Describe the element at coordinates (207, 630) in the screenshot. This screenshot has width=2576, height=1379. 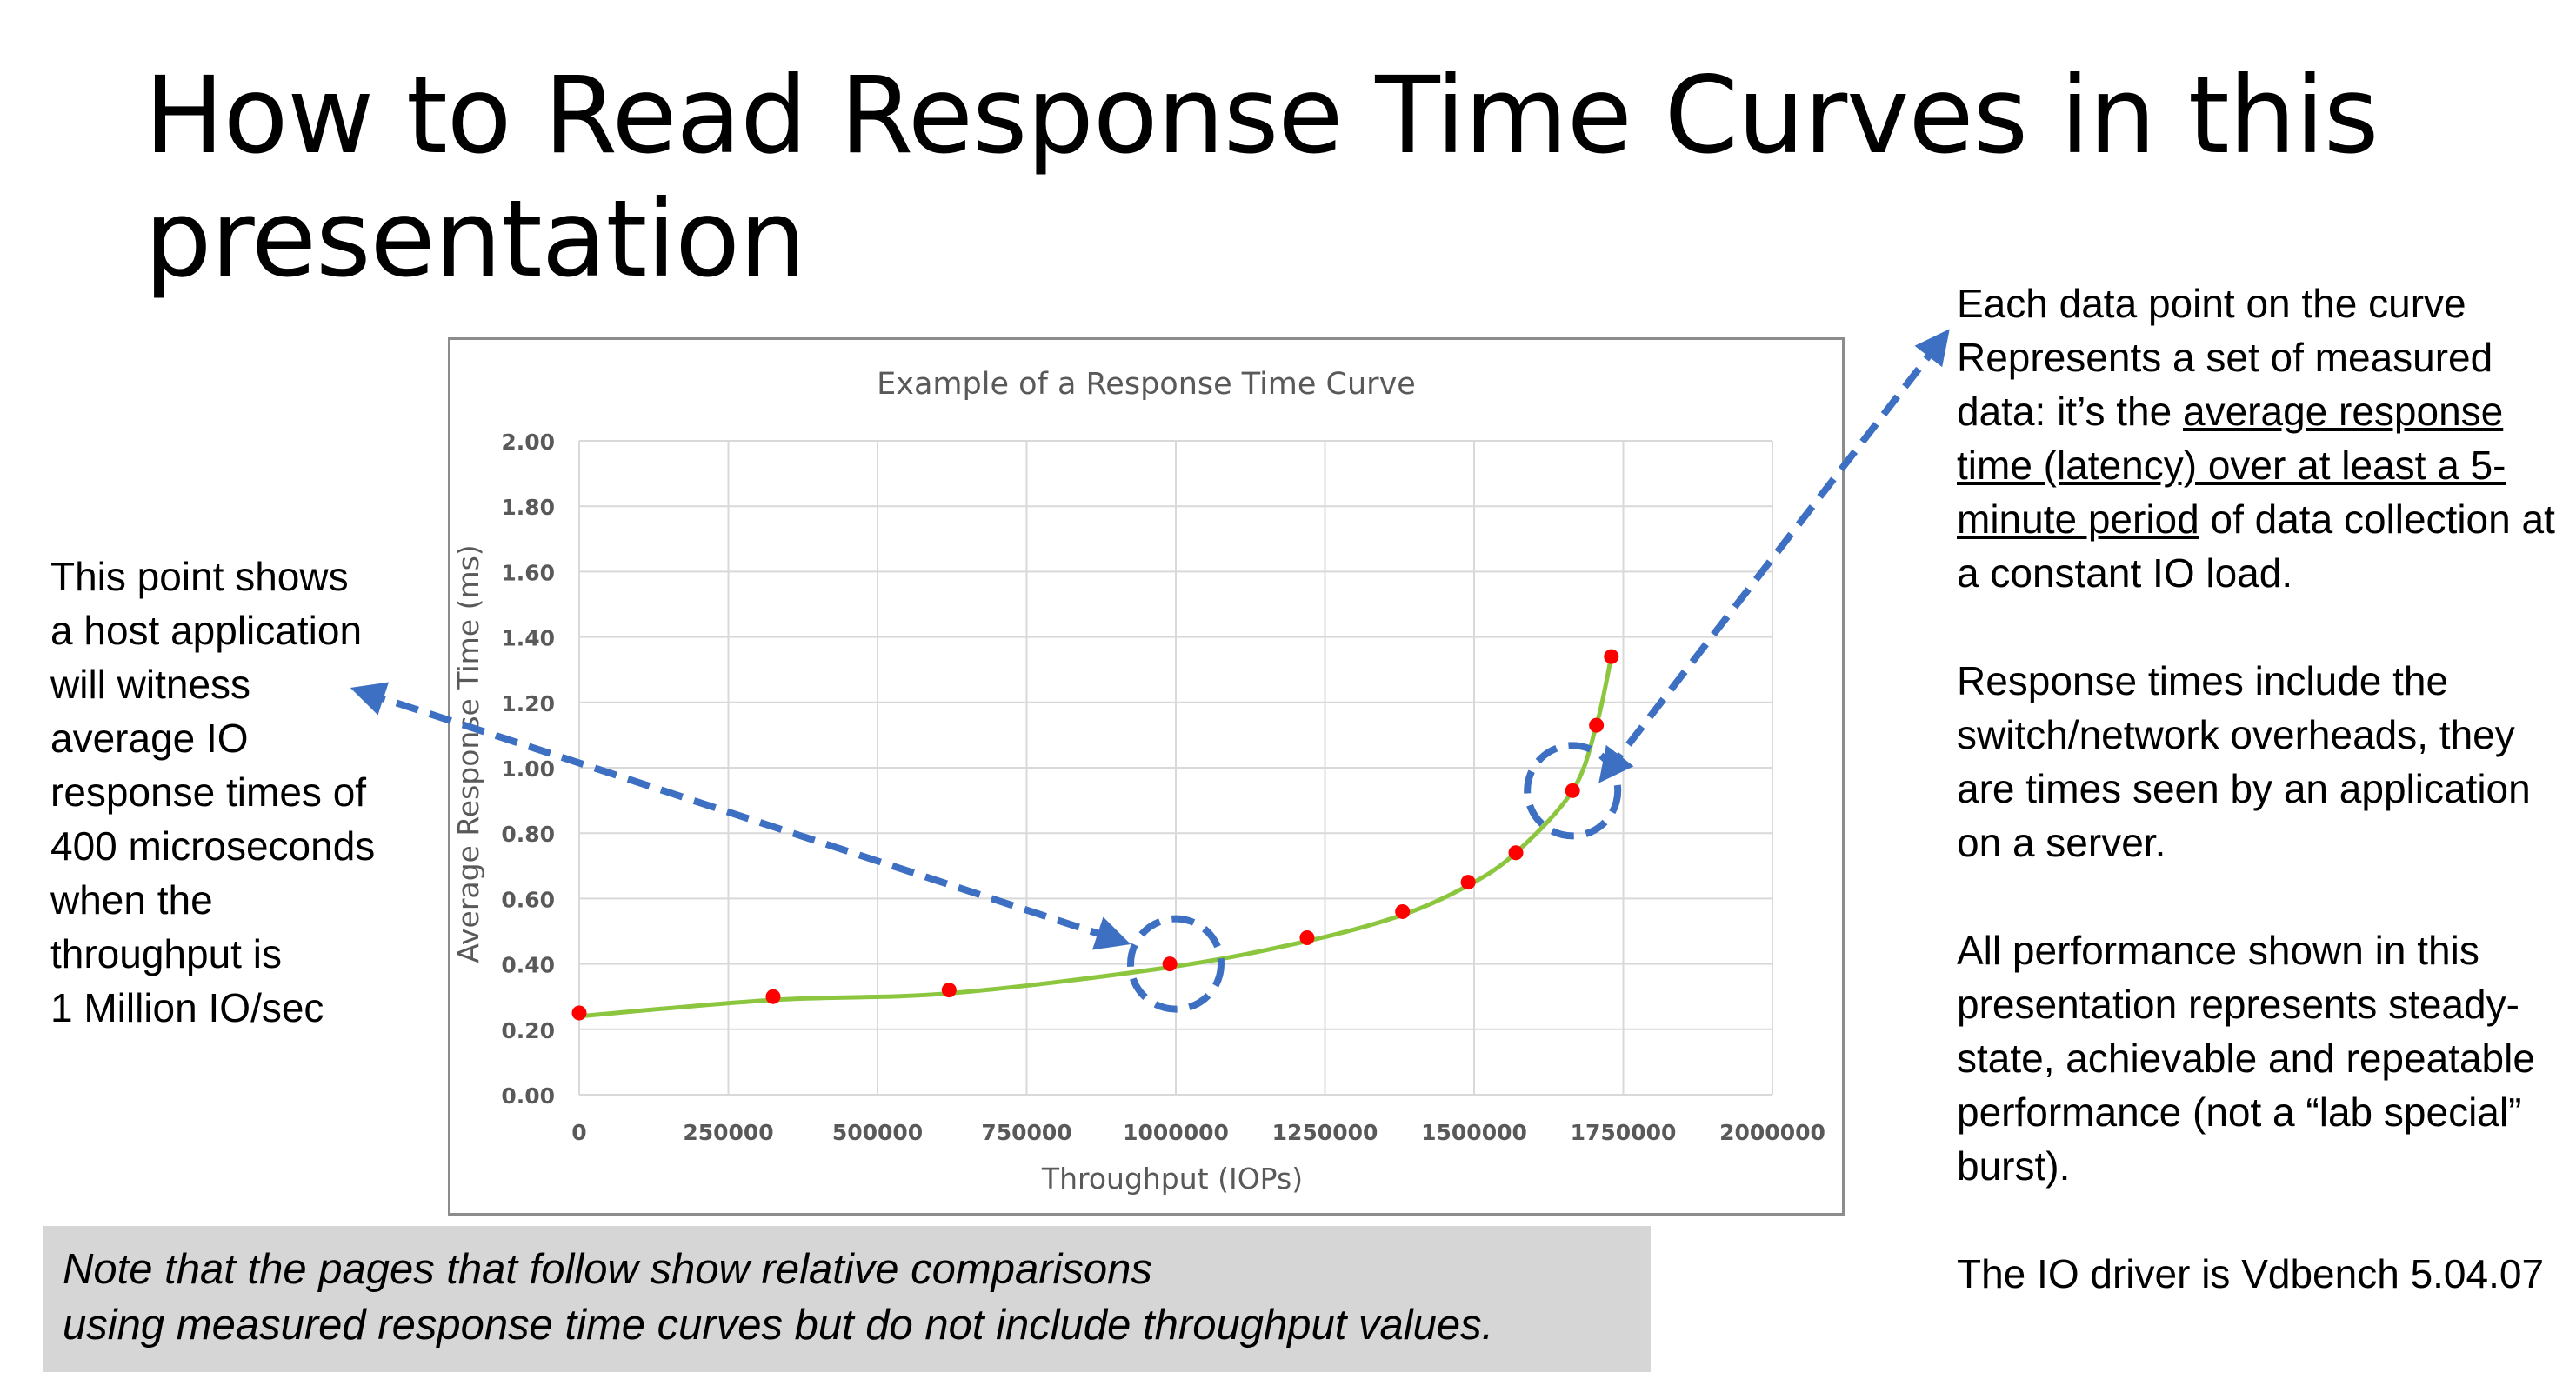
I see `left-note-line: a host application` at that location.